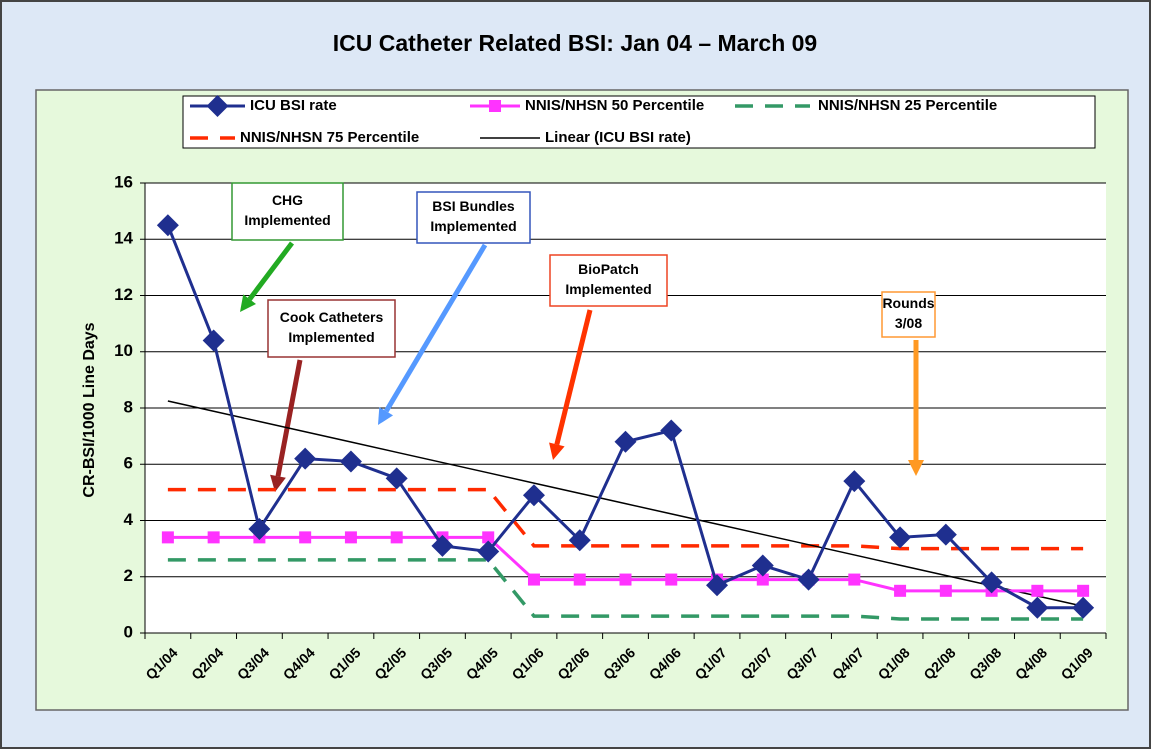 The width and height of the screenshot is (1151, 749). Describe the element at coordinates (332, 317) in the screenshot. I see `annotation-text: Cook Catheters` at that location.